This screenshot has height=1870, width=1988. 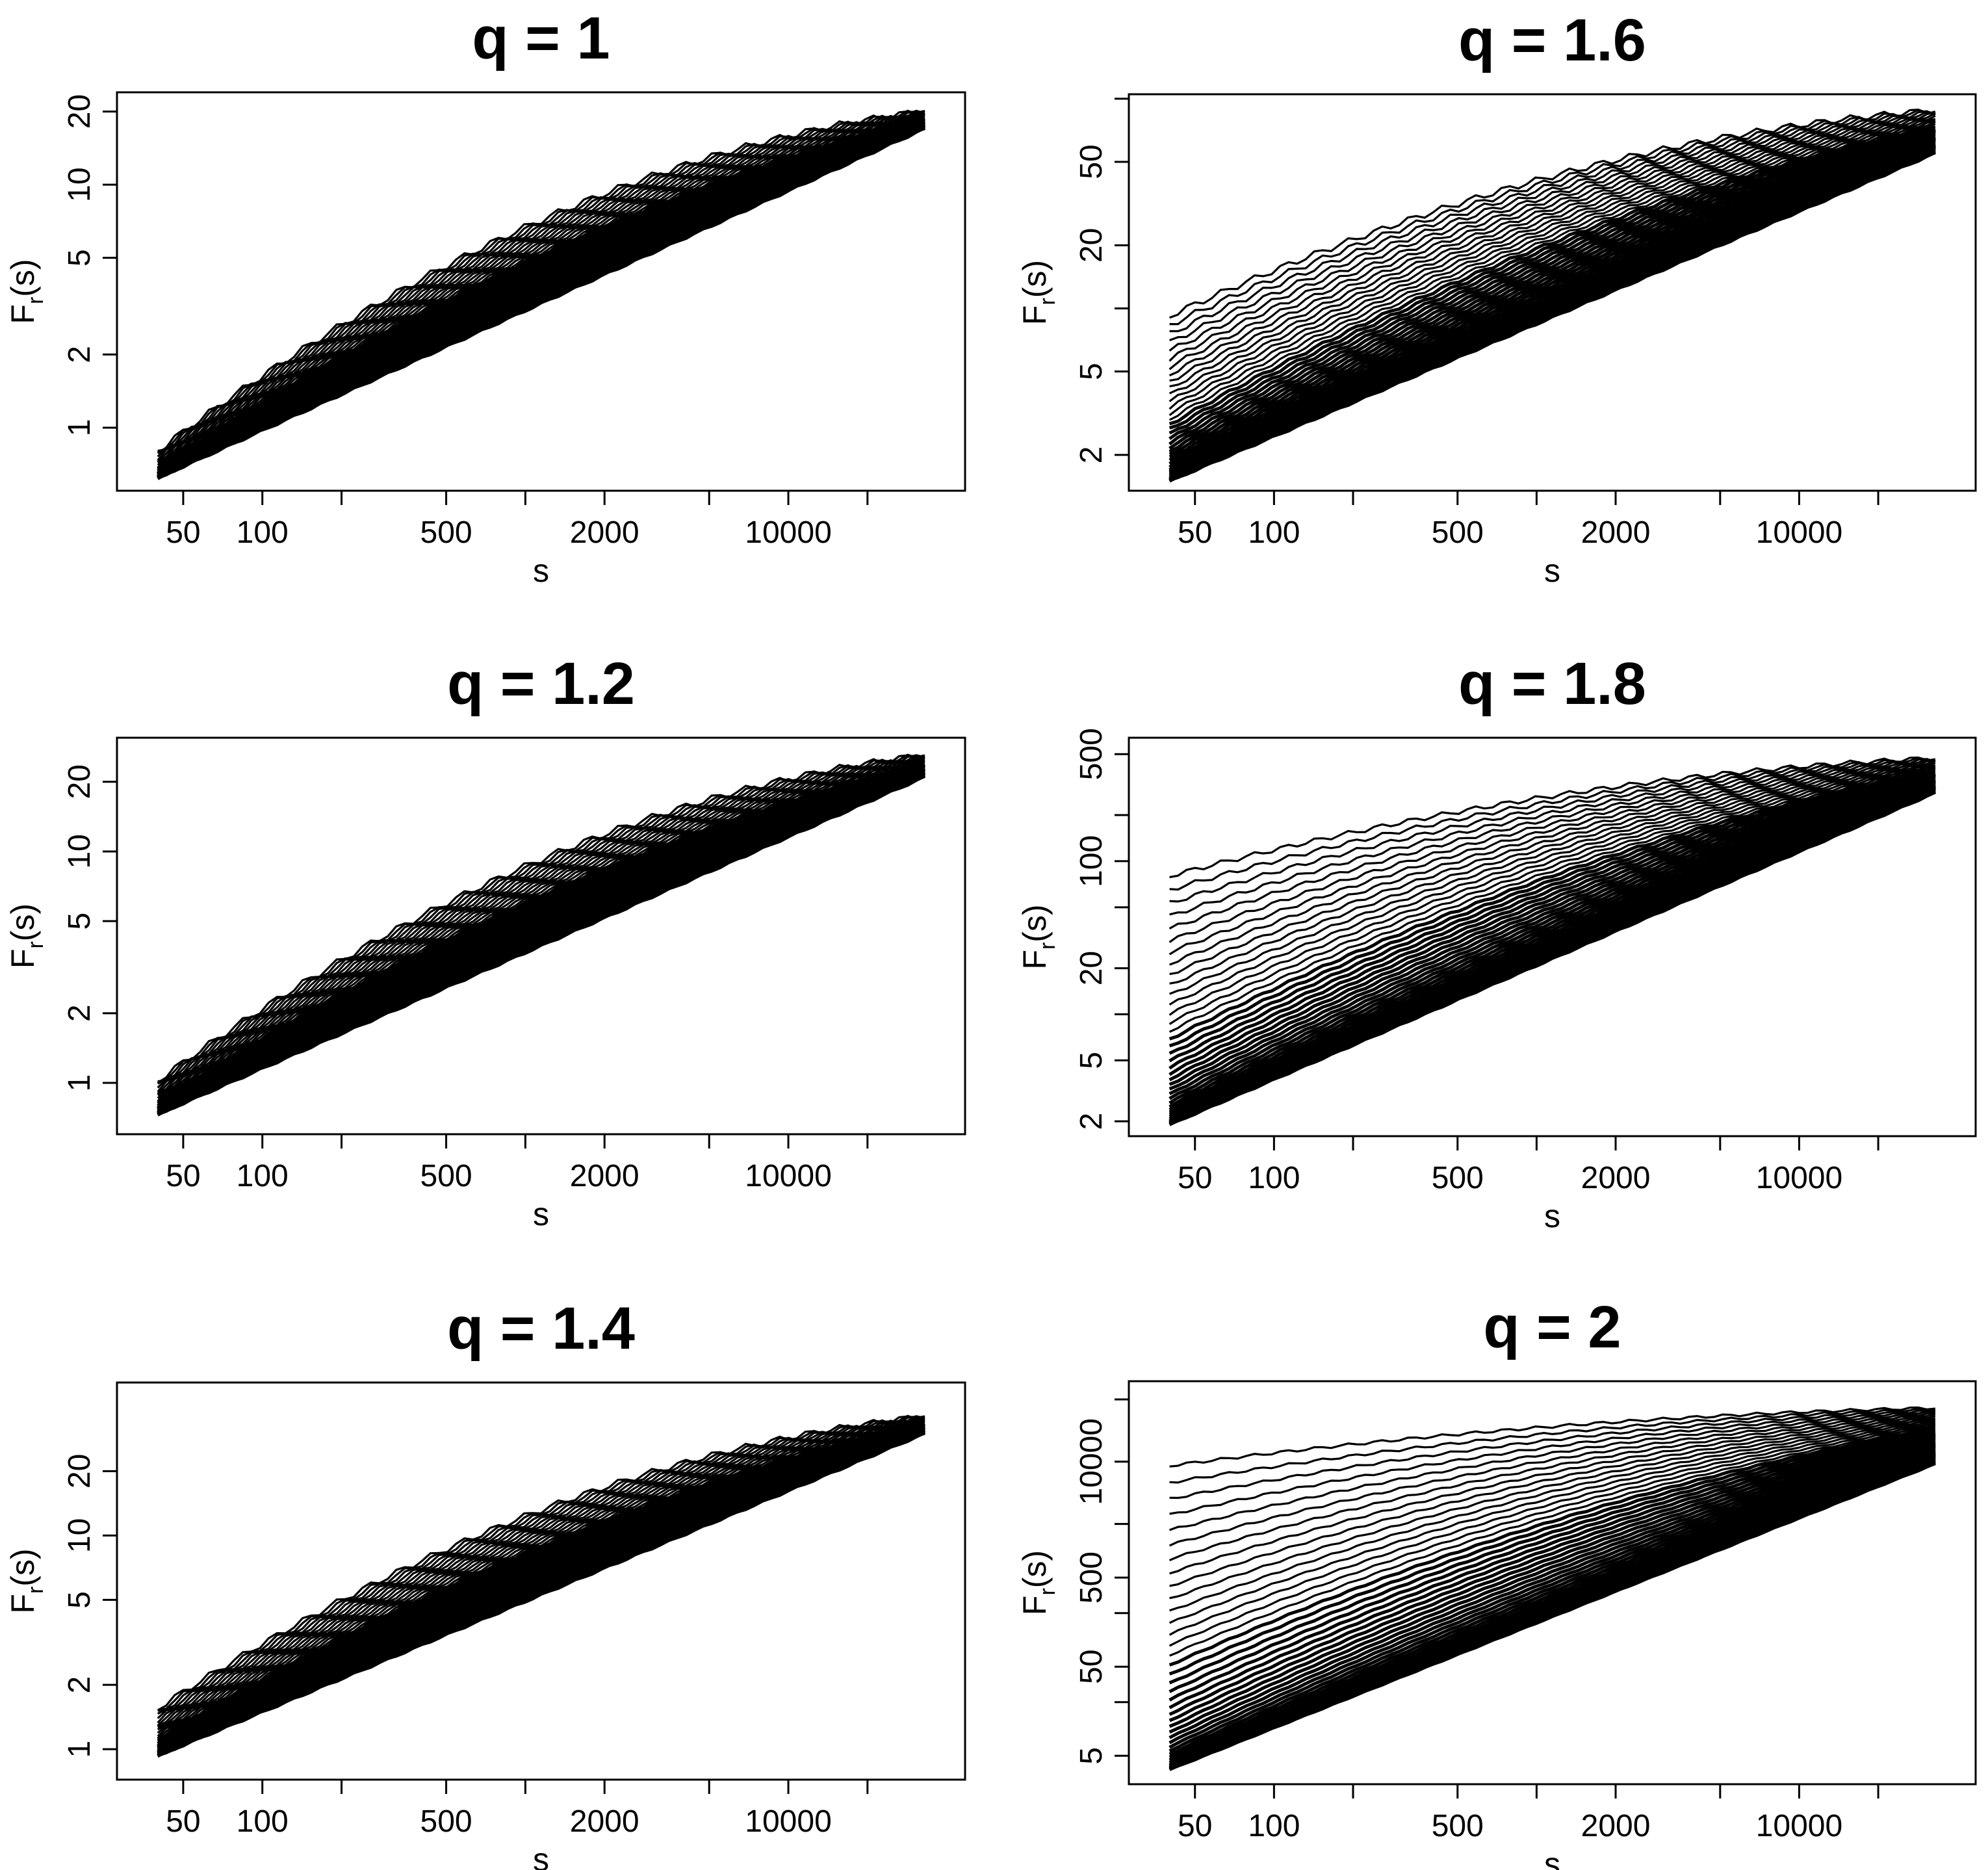 I want to click on panel-6: q = 2 50 100 500 2000 10000 s 5 50 500 10000 Fr(s), so click(x=1497, y=1582).